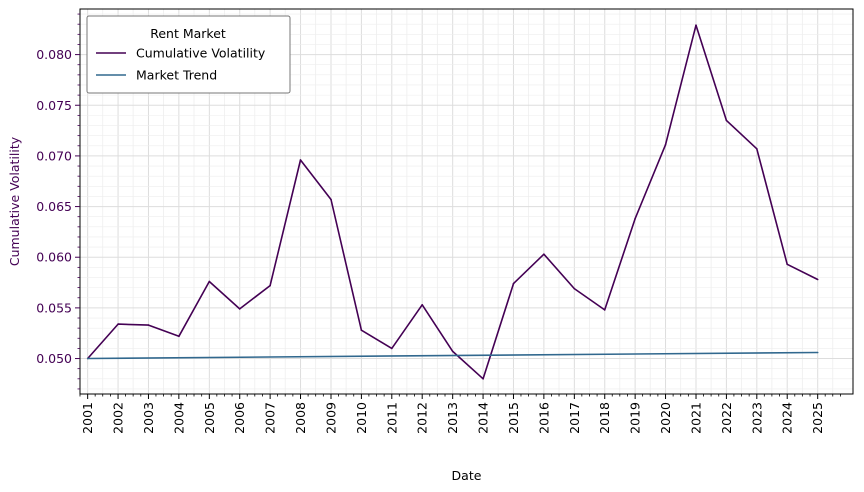  What do you see at coordinates (201, 53) in the screenshot?
I see `legend-label-cumulative-volatility: Cumulative Volatility` at bounding box center [201, 53].